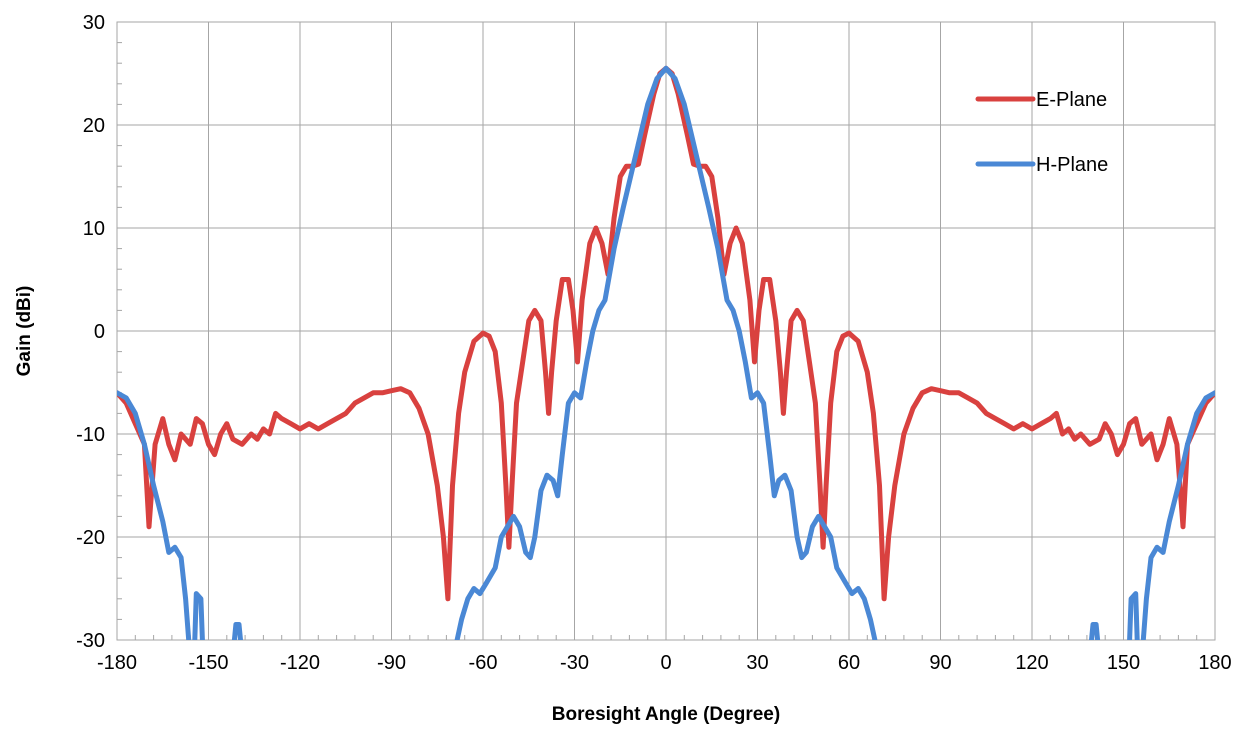 The height and width of the screenshot is (731, 1249). Describe the element at coordinates (94, 126) in the screenshot. I see `y-tick-label: 20` at that location.